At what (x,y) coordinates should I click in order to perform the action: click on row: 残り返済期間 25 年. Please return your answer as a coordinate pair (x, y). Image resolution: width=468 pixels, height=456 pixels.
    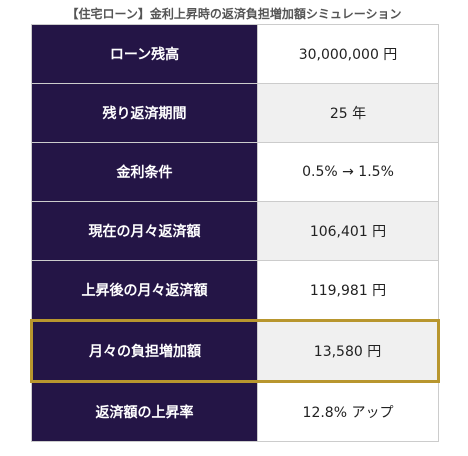
    Looking at the image, I should click on (235, 113).